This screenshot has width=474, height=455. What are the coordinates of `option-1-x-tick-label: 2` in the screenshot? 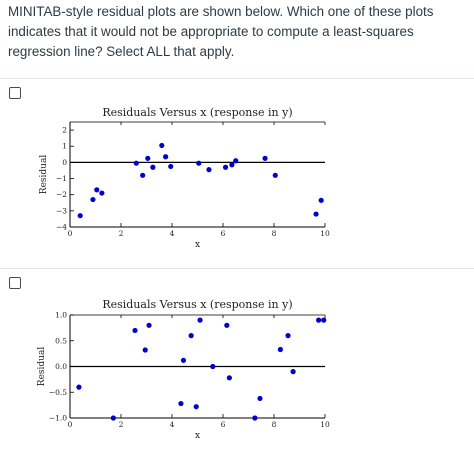 It's located at (121, 233).